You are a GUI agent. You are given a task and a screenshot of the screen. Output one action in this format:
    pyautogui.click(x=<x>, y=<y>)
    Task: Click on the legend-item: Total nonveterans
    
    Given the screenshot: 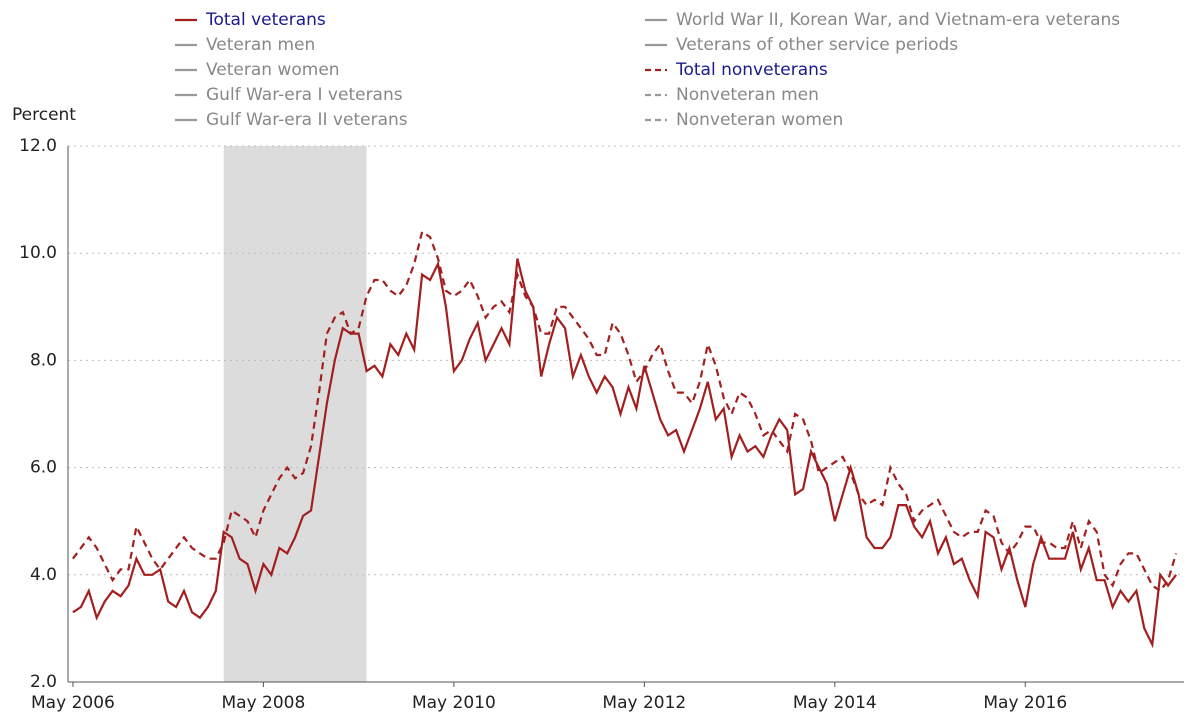 What is the action you would take?
    pyautogui.click(x=736, y=70)
    